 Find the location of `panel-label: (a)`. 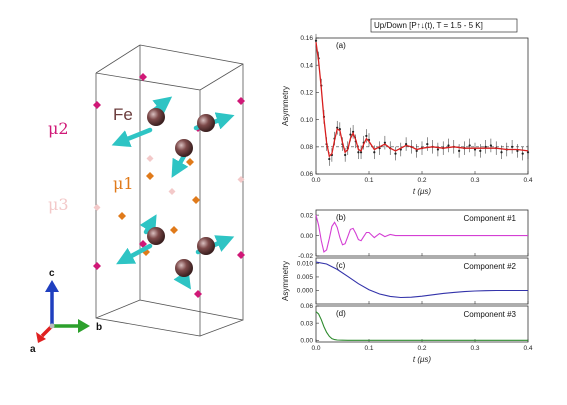

panel-label: (a) is located at coordinates (341, 45).